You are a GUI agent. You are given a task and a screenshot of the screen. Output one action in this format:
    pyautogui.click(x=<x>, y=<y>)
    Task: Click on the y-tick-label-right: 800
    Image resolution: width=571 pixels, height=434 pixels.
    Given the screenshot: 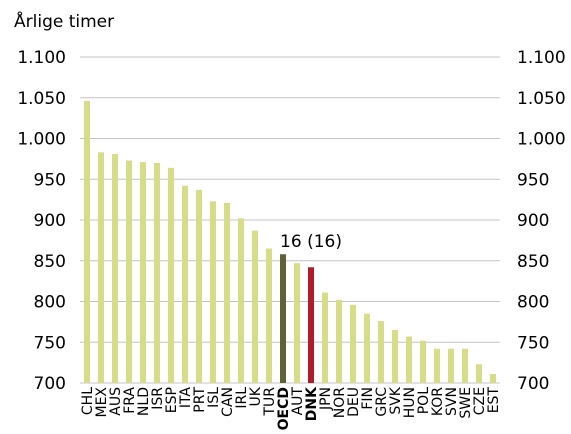 What is the action you would take?
    pyautogui.click(x=533, y=303)
    